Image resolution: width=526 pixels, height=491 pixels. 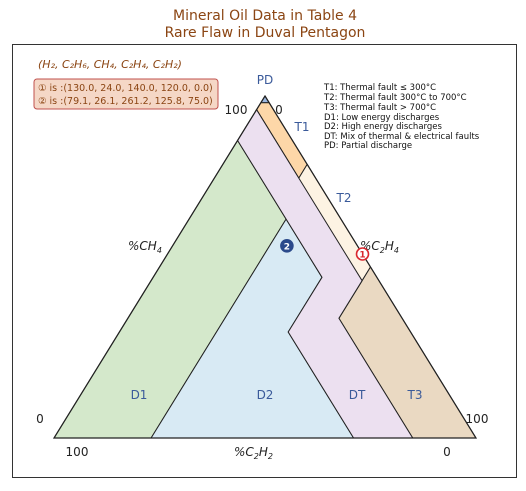 I want to click on legend-entry-pd: PD: Partial discharge, so click(x=368, y=146).